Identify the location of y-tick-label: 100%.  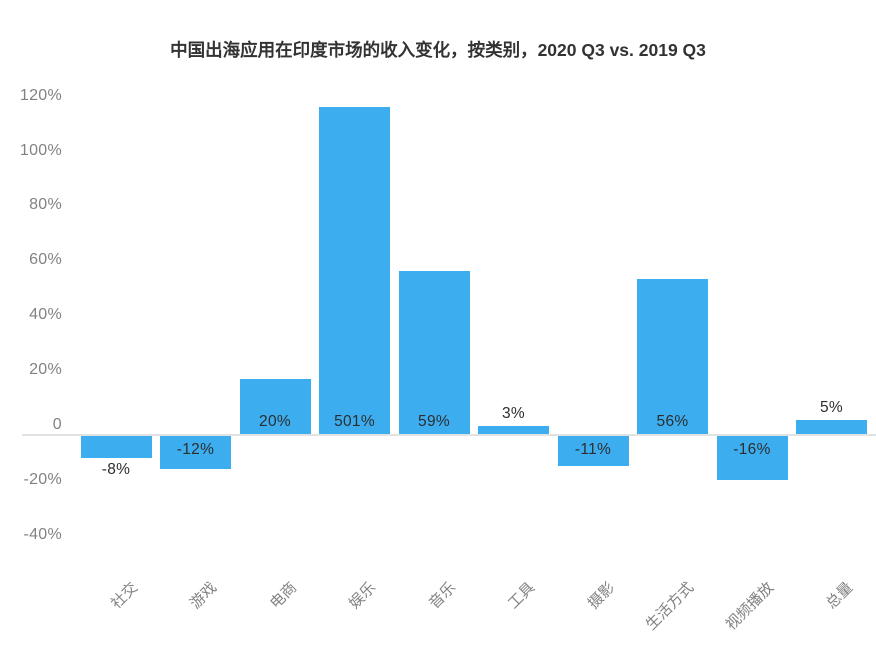
(40, 150).